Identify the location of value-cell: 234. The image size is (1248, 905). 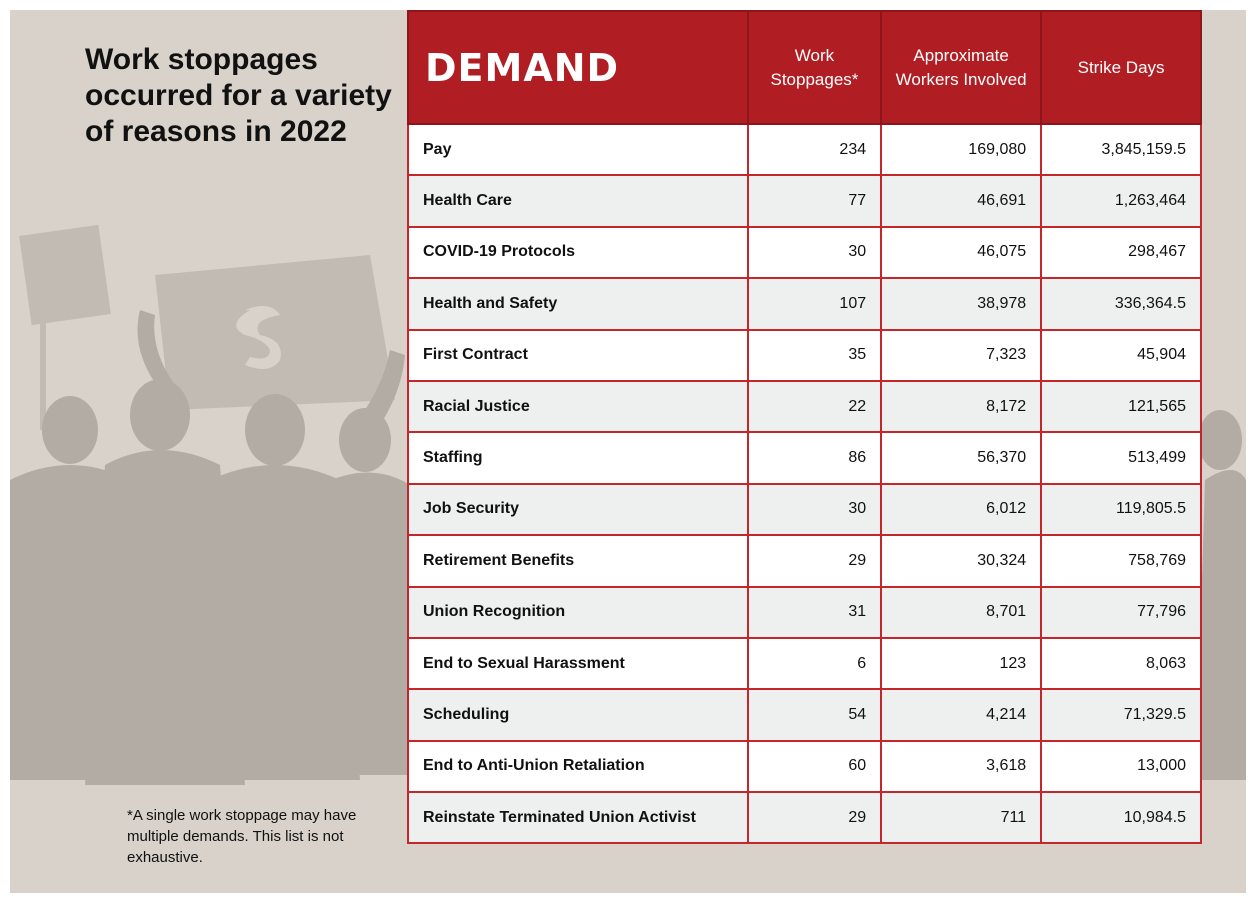
(814, 149).